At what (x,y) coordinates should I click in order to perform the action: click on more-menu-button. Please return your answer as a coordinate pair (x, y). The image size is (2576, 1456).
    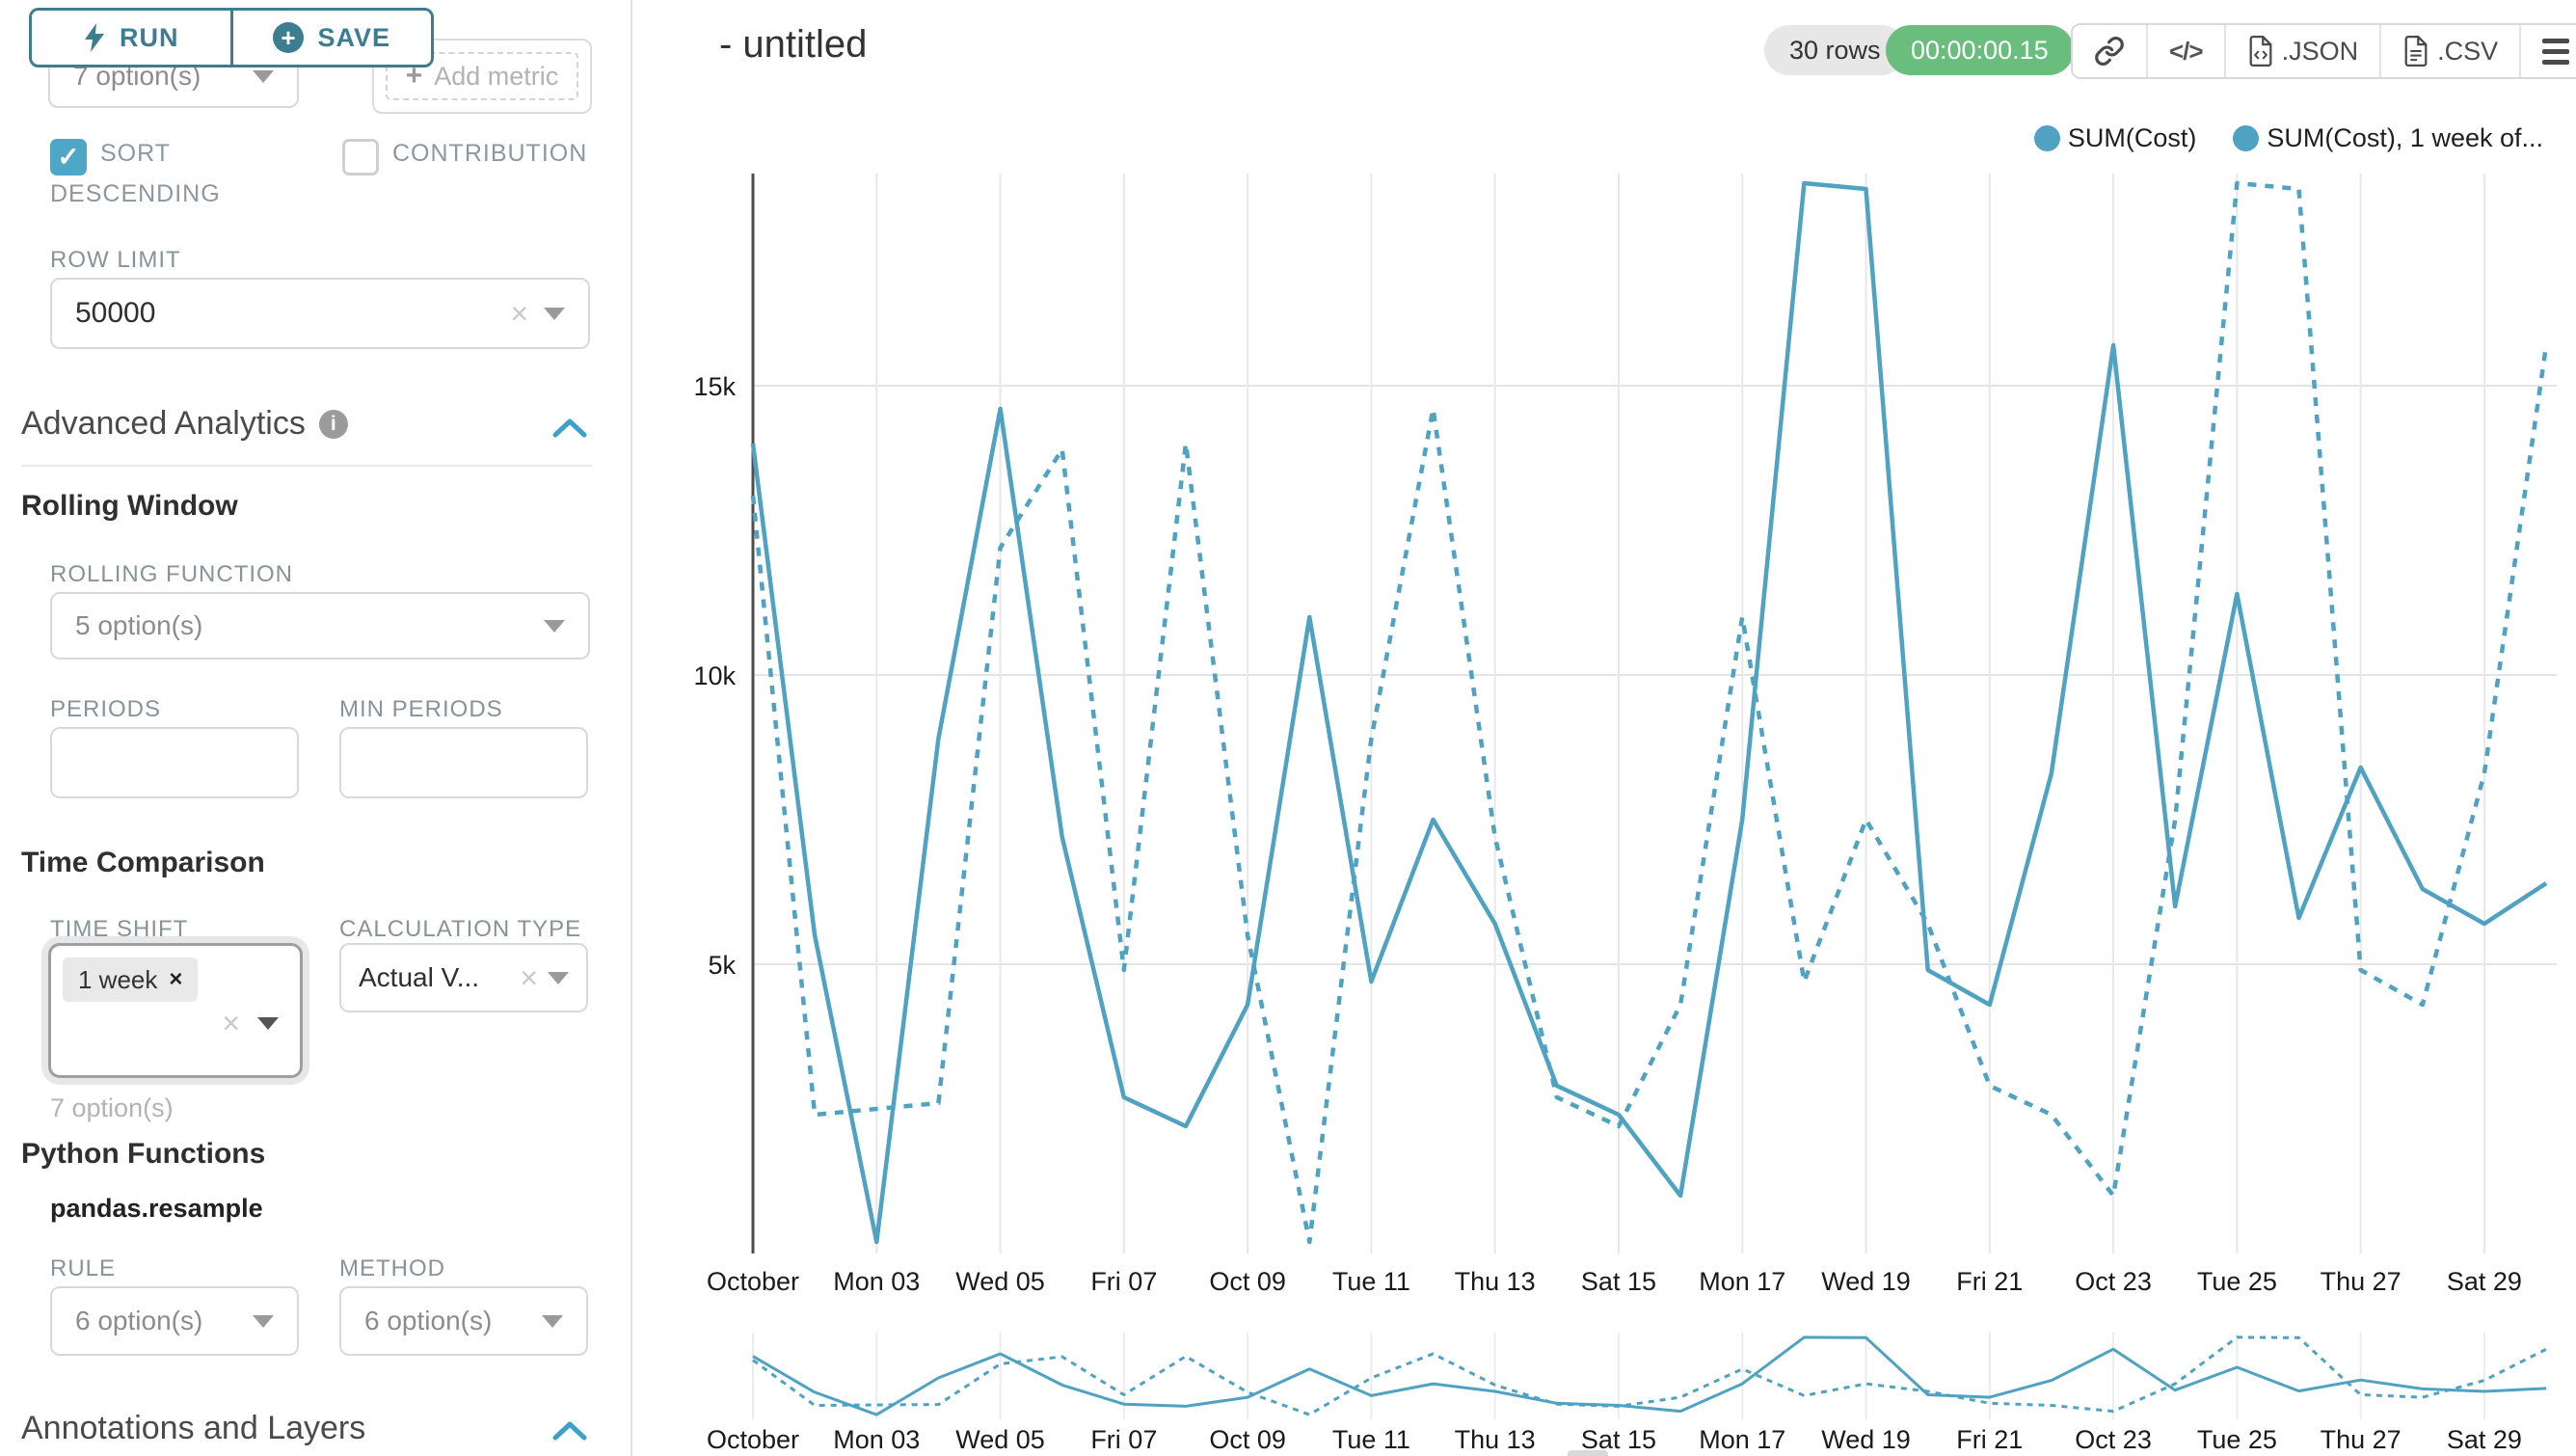
    Looking at the image, I should click on (2547, 51).